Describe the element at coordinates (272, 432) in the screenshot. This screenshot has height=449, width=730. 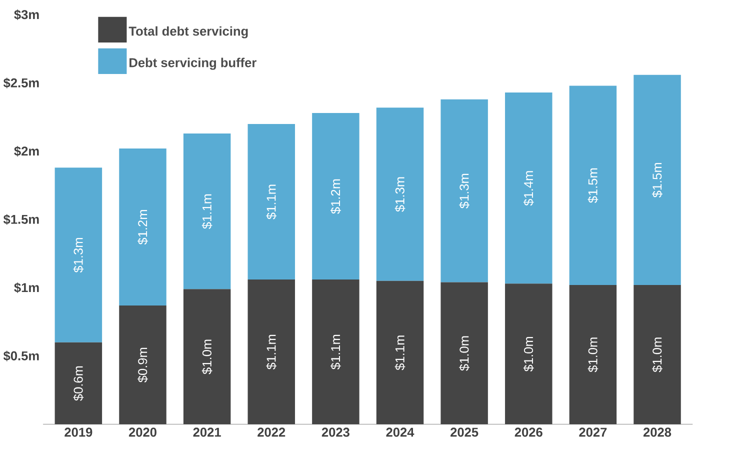
I see `x-tick-label: 2022` at that location.